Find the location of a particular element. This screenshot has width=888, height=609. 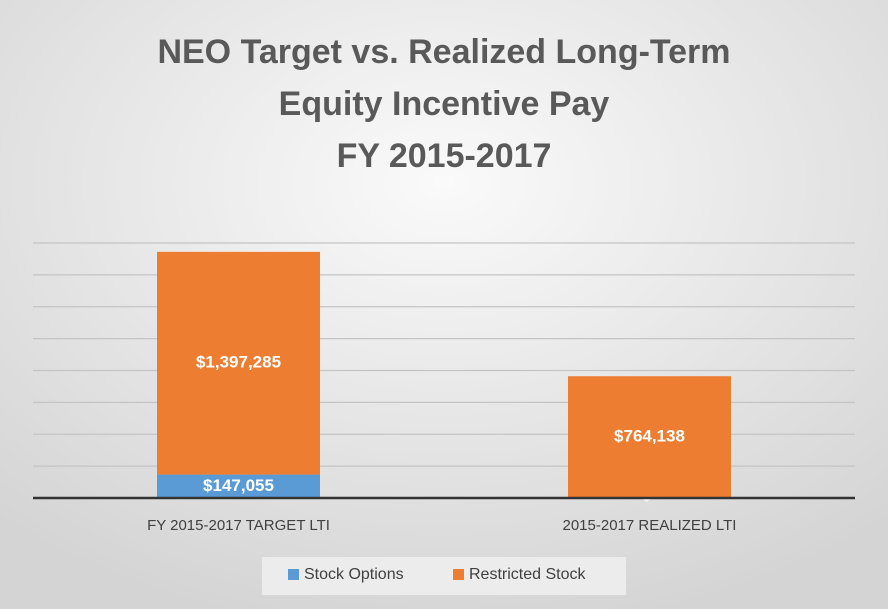

x-tick-label: 2015-2017 REALIZED LTI is located at coordinates (650, 525).